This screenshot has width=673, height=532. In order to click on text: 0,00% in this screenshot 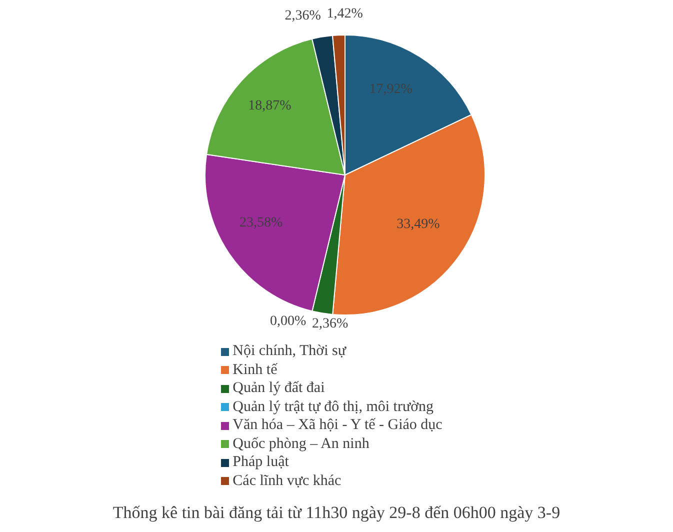, I will do `click(288, 322)`.